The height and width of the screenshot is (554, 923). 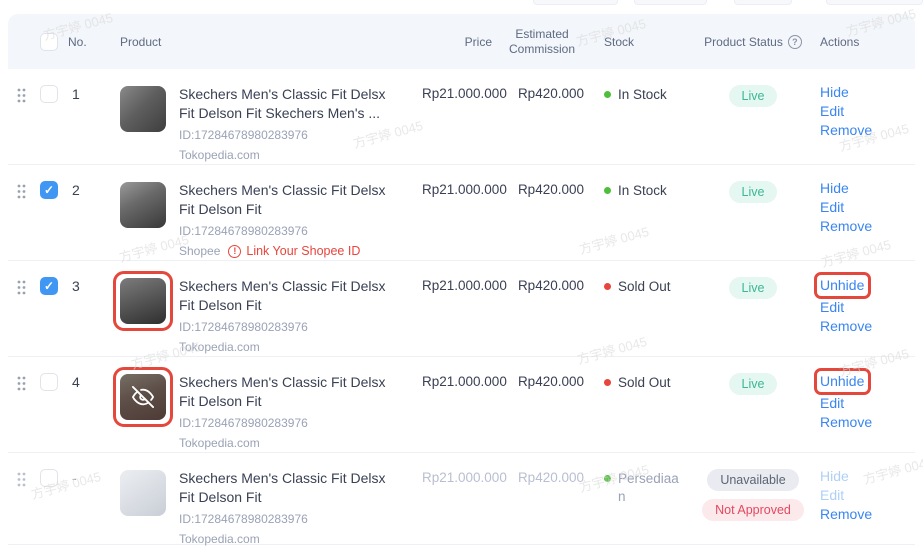 What do you see at coordinates (834, 476) in the screenshot?
I see `hide-link-disabled: Hide` at bounding box center [834, 476].